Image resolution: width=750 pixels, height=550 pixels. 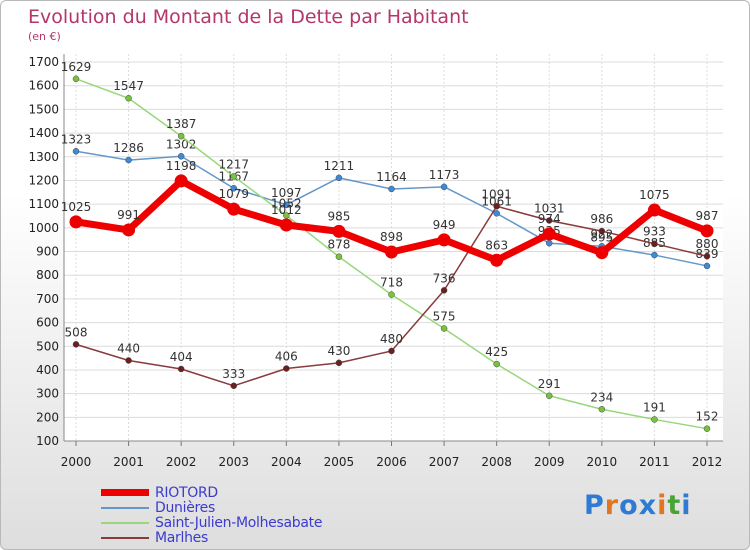 I want to click on data-label: 1323, so click(x=76, y=139).